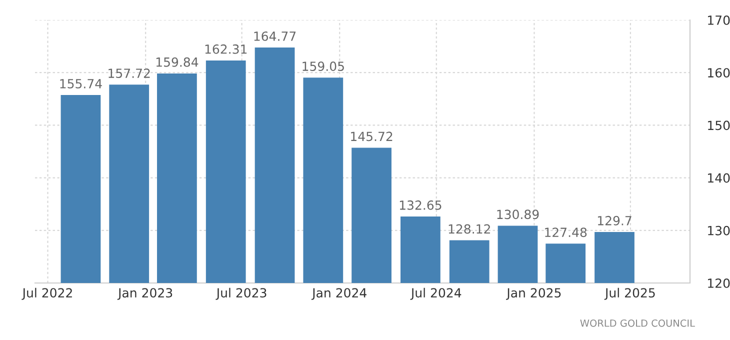 The image size is (730, 340). I want to click on x-tick-label: Jul 2022, so click(47, 294).